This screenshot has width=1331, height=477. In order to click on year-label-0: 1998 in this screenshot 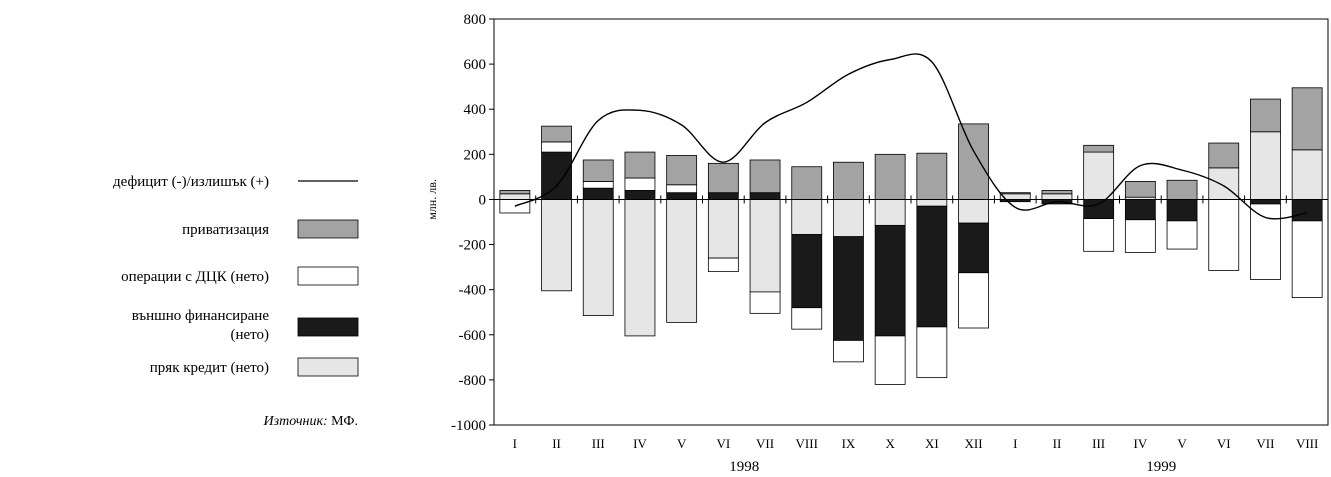, I will do `click(744, 467)`.